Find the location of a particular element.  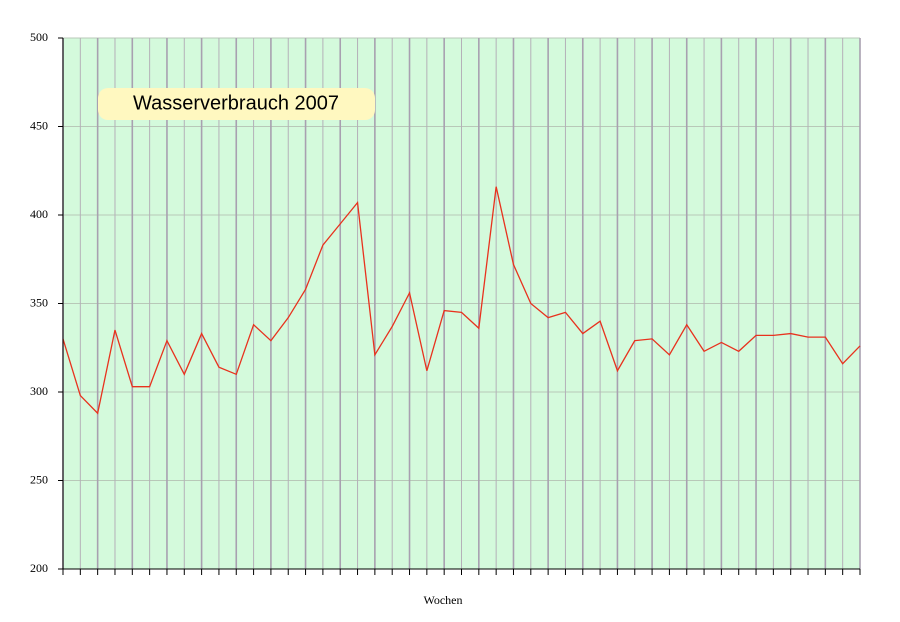

chart-title: Wasserverbrauch 2007 is located at coordinates (236, 103).